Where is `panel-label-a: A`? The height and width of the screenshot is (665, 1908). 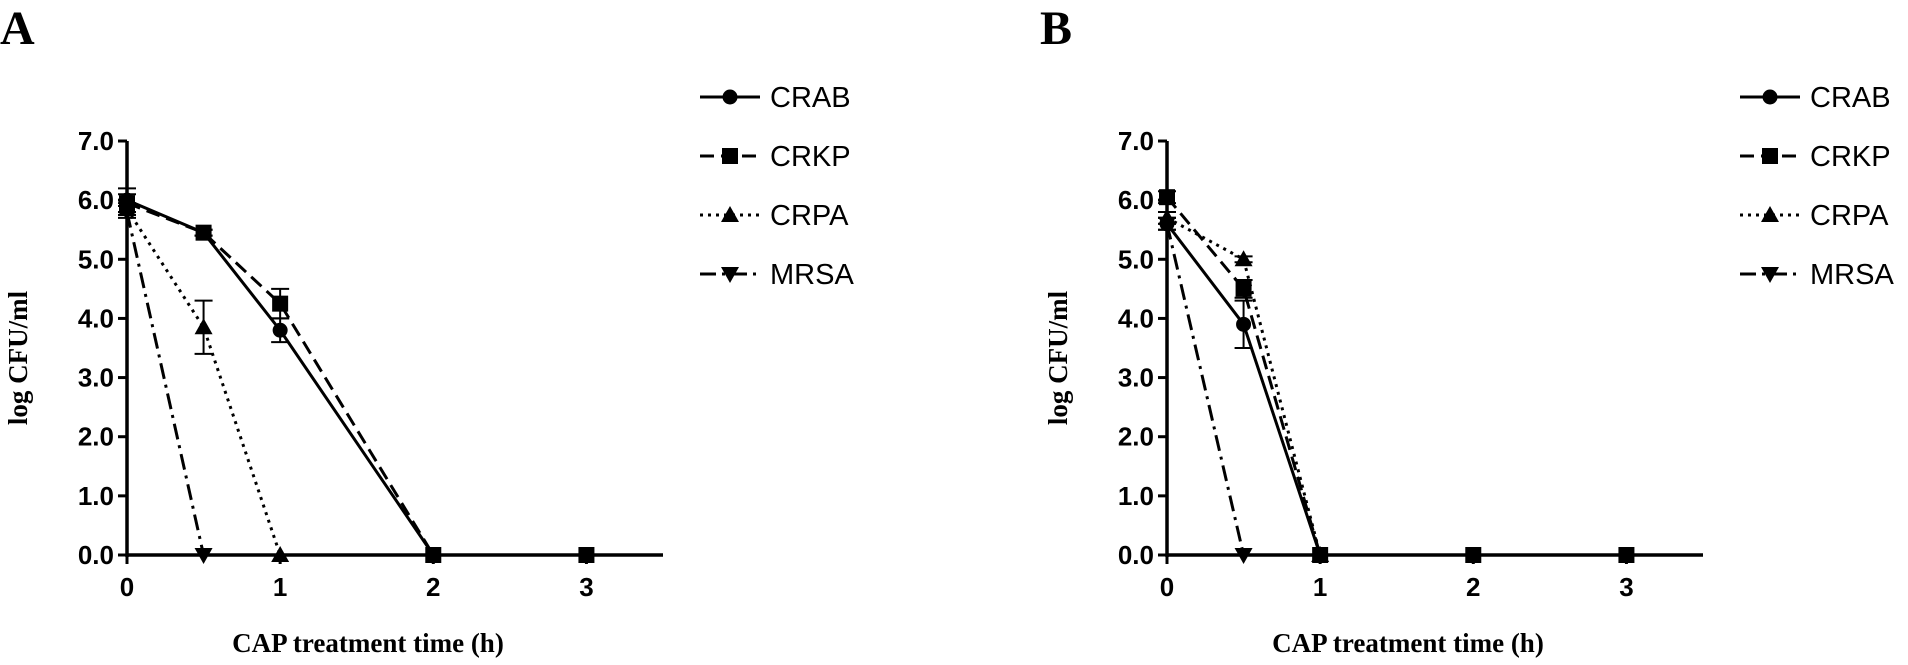 panel-label-a: A is located at coordinates (17, 28).